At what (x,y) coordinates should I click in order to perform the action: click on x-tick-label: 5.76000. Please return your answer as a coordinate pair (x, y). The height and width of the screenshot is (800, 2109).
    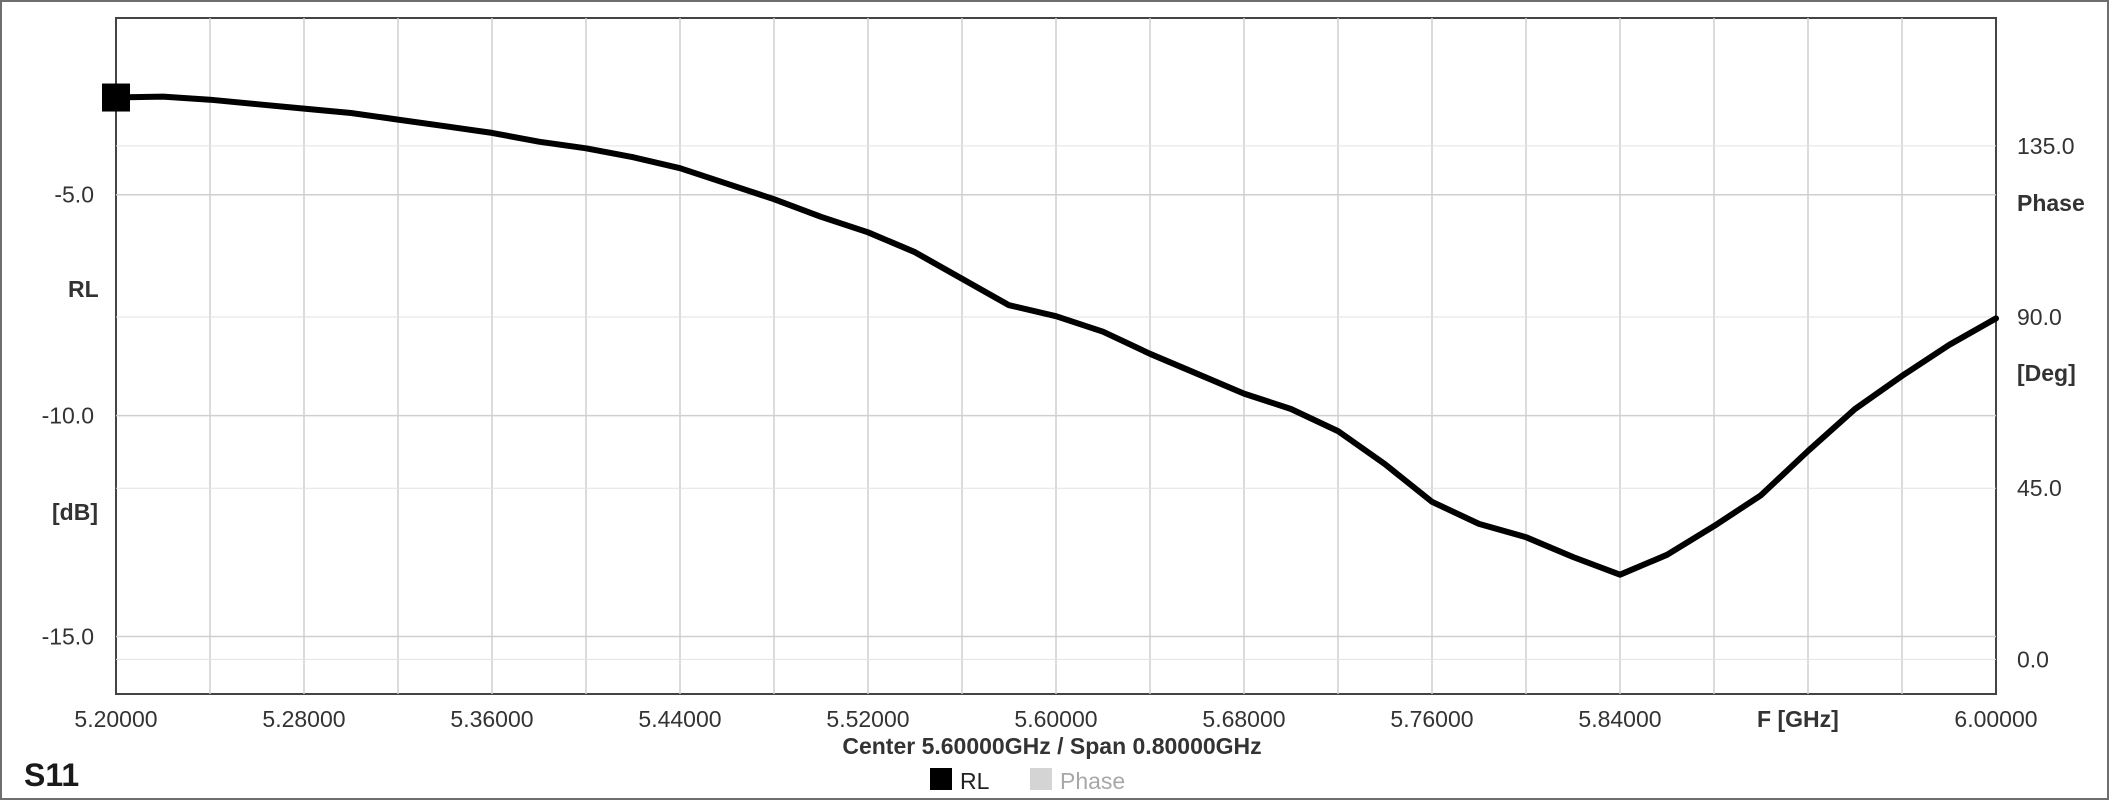
    Looking at the image, I should click on (1431, 719).